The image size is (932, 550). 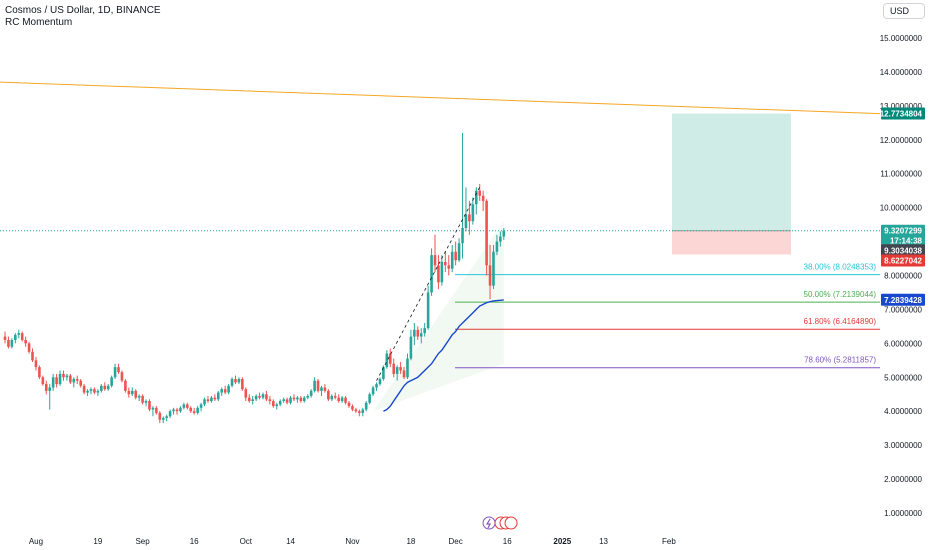 I want to click on projection-price-tag-bg, so click(x=903, y=250).